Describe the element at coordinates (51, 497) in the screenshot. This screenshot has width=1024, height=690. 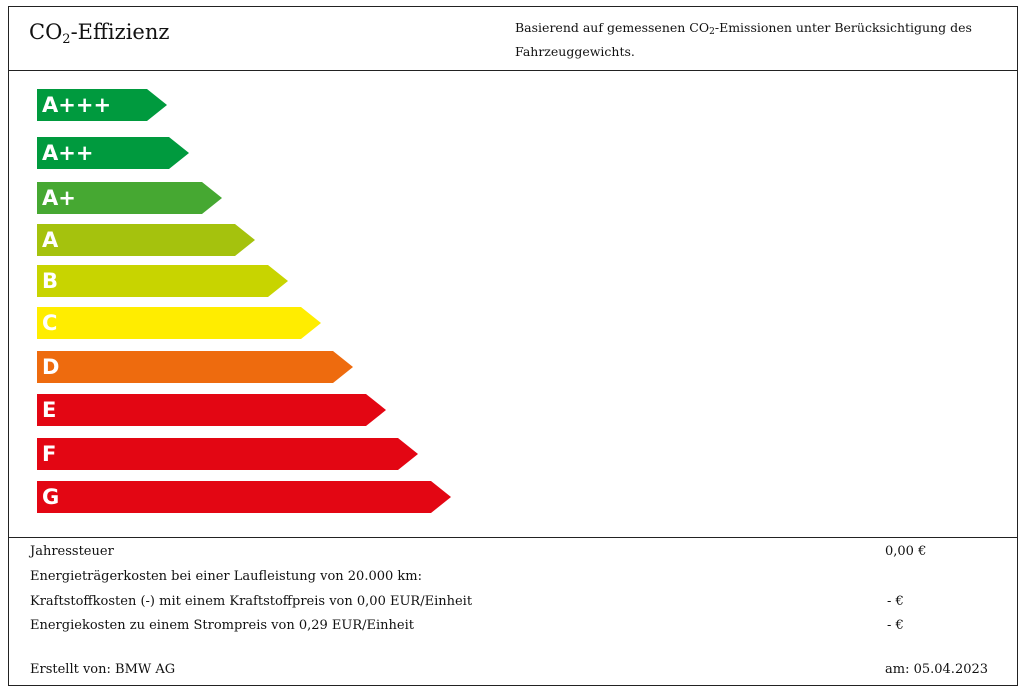
I see `class-label: G` at that location.